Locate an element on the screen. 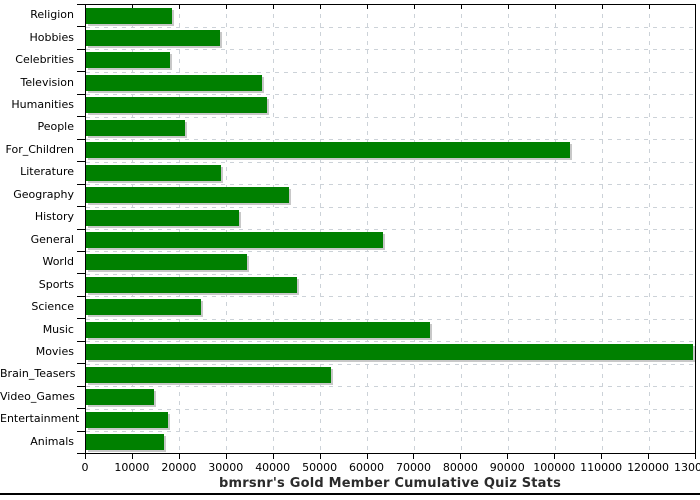 This screenshot has height=500, width=700. bar-religion is located at coordinates (129, 15).